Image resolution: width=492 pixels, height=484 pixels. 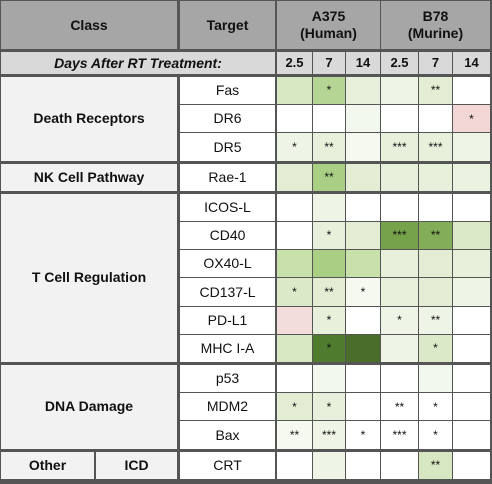 What do you see at coordinates (227, 91) in the screenshot?
I see `target-cell: Fas` at bounding box center [227, 91].